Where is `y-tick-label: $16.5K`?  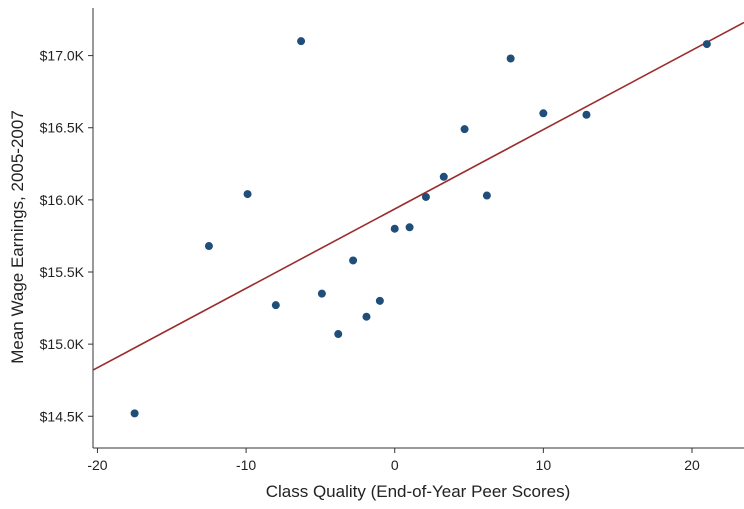
y-tick-label: $16.5K is located at coordinates (62, 128).